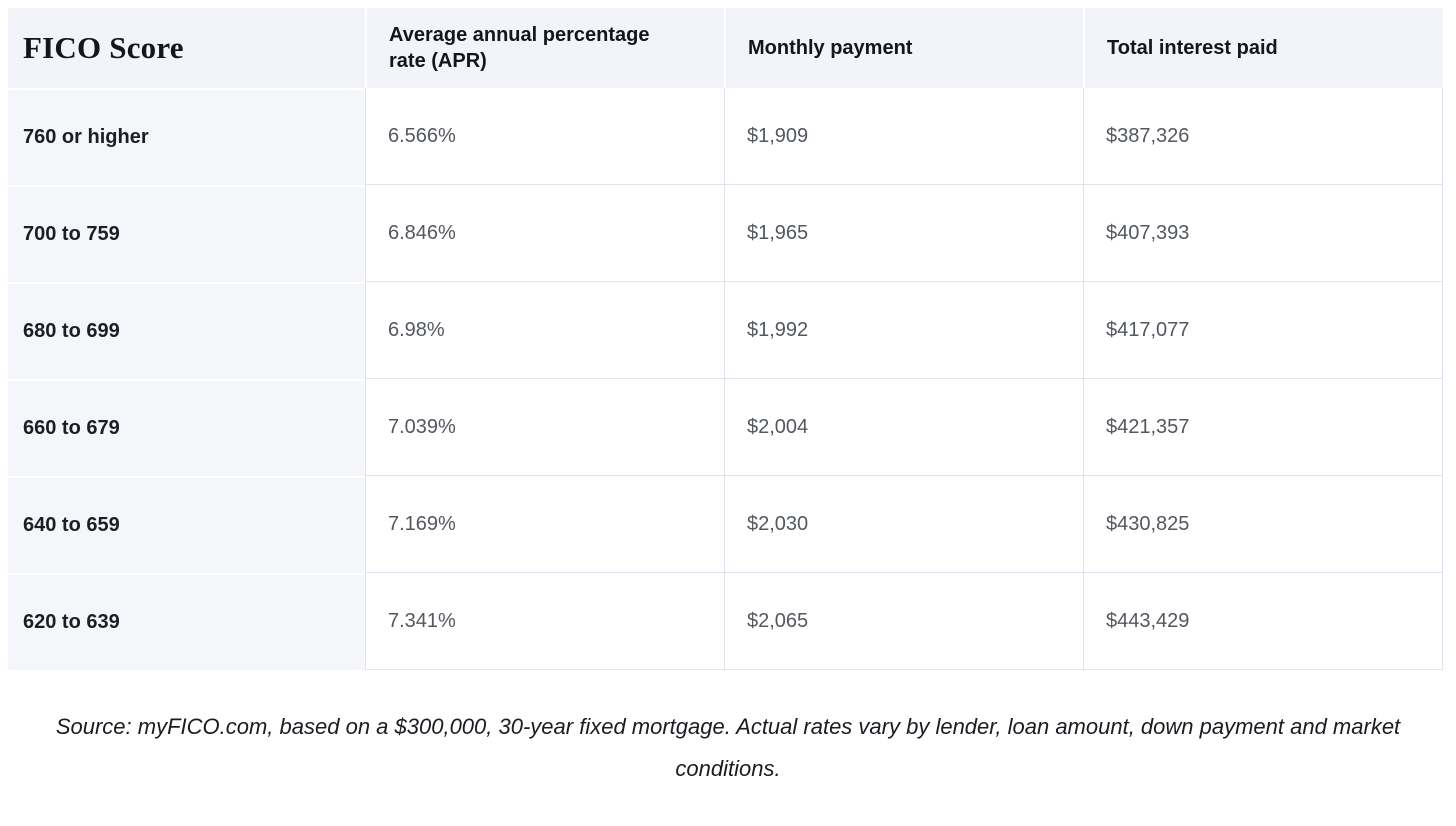  I want to click on apr-cell: 7.341%, so click(544, 621).